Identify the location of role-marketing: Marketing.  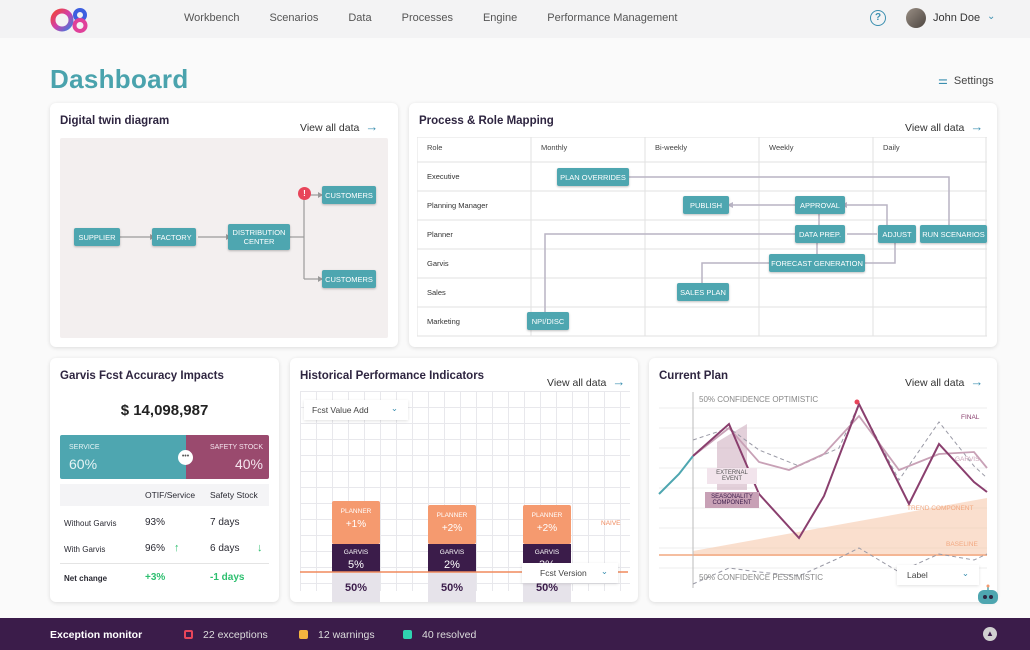
(443, 321).